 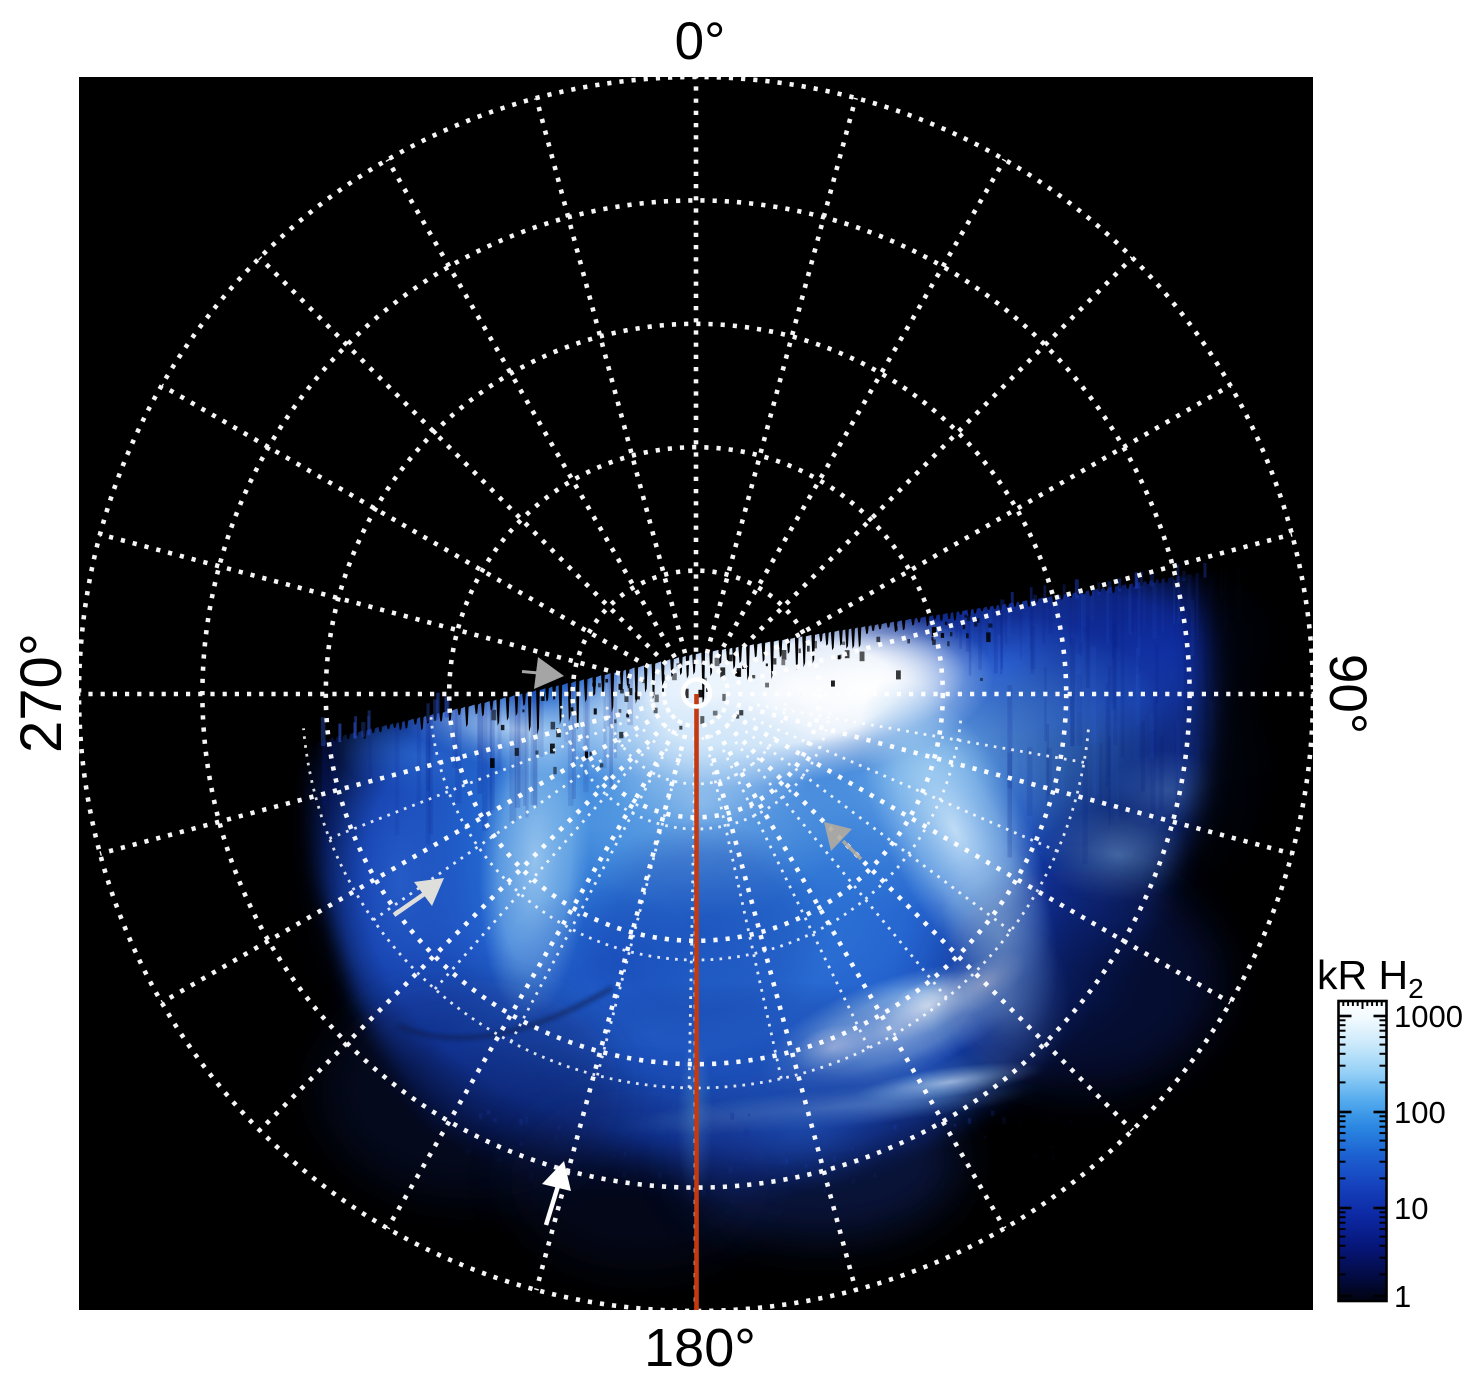 What do you see at coordinates (1411, 1208) in the screenshot?
I see `svg-text: 10` at bounding box center [1411, 1208].